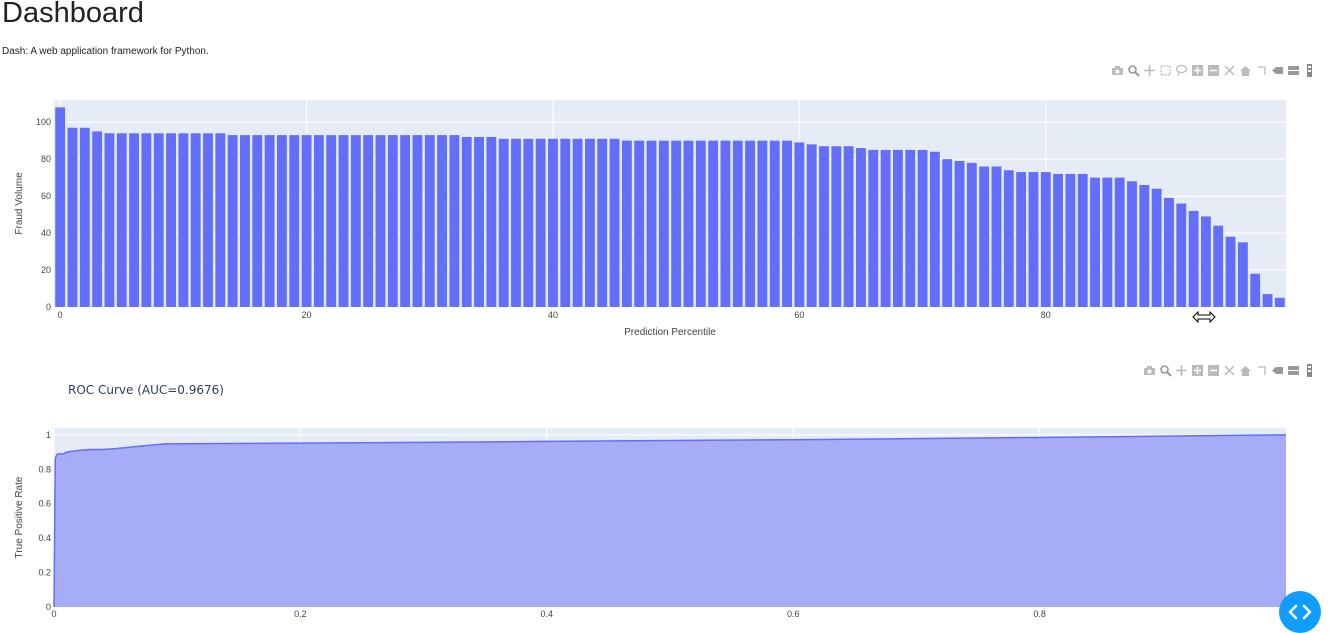  Describe the element at coordinates (1245, 70) in the screenshot. I see `reset-axes-icon` at that location.